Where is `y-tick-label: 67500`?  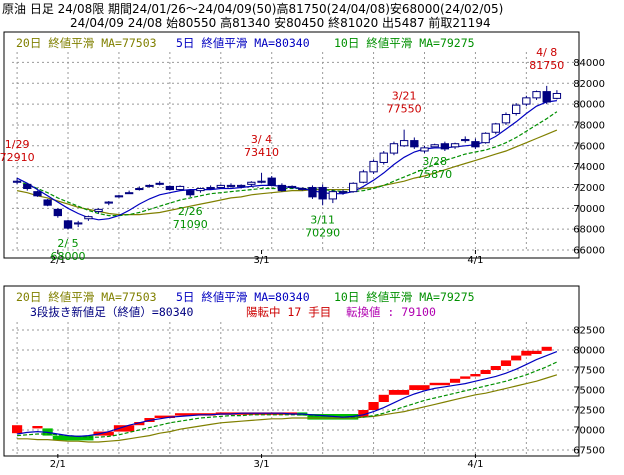 y-tick-label: 67500 is located at coordinates (589, 451).